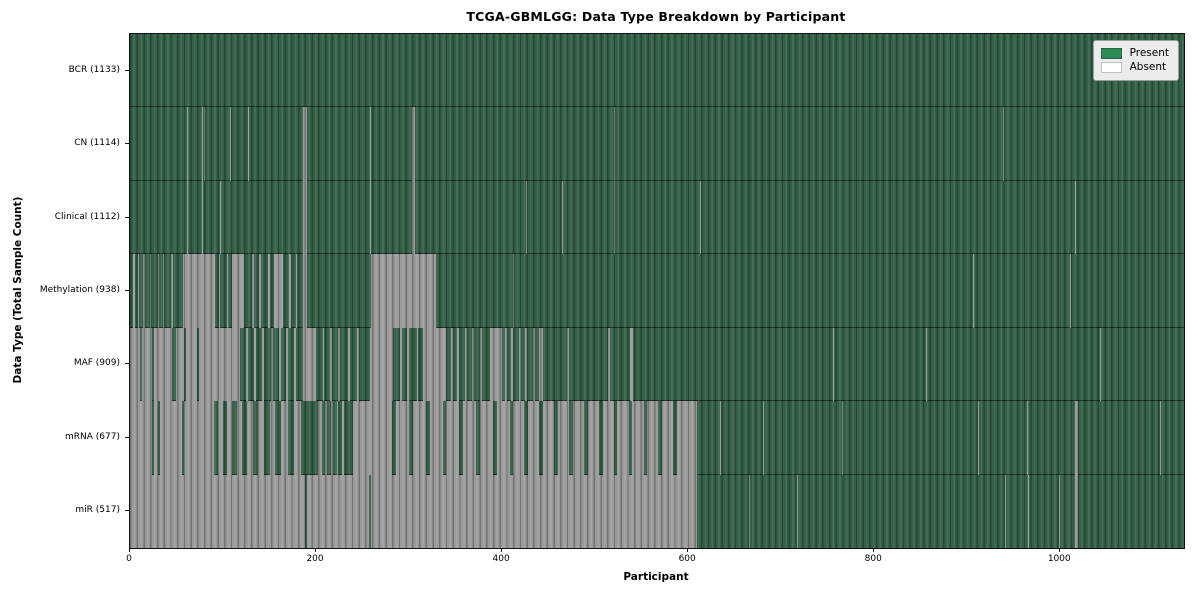  Describe the element at coordinates (657, 364) in the screenshot. I see `row-band-MAF` at that location.